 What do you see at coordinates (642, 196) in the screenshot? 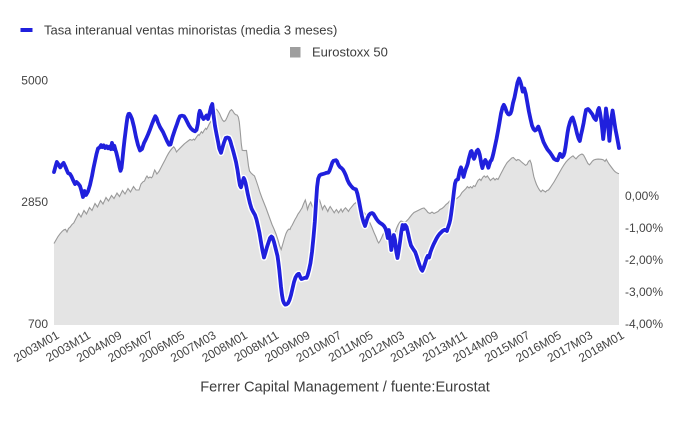
I see `svg-text: 0,00%` at bounding box center [642, 196].